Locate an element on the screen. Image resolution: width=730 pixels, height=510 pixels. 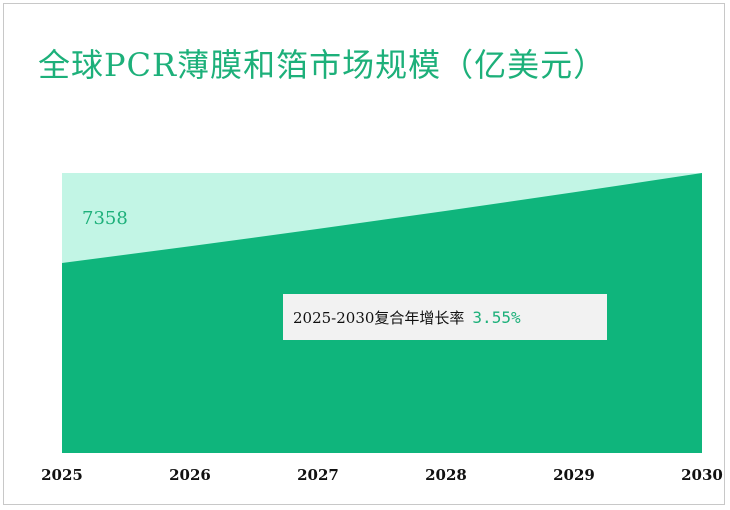
x-tick-label: 2029 is located at coordinates (574, 475).